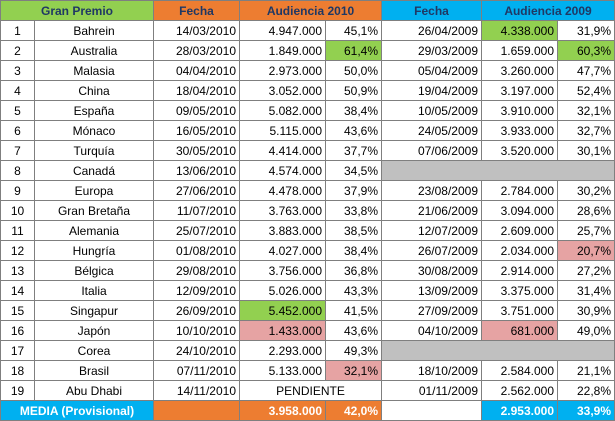 This screenshot has width=615, height=421. What do you see at coordinates (519, 230) in the screenshot?
I see `audience-2009: 2.609.000` at bounding box center [519, 230].